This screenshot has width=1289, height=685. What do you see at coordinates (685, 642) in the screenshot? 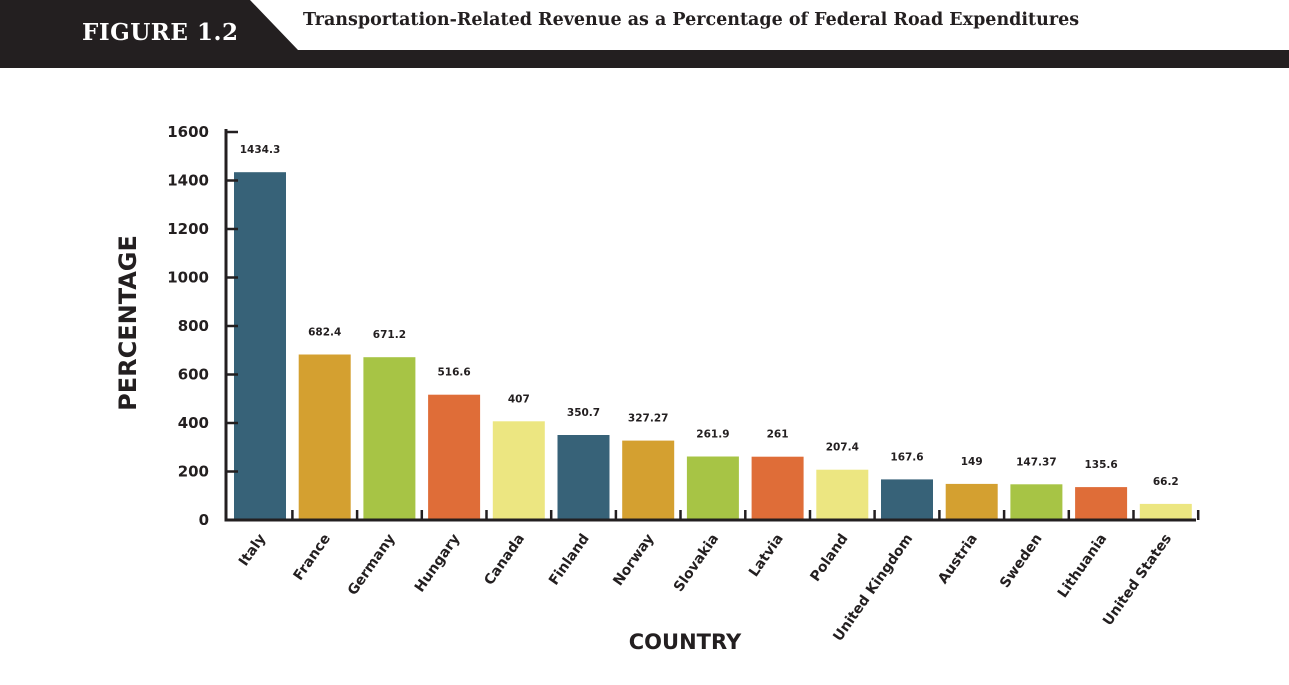
I see `x-axis-title: COUNTRY` at bounding box center [685, 642].